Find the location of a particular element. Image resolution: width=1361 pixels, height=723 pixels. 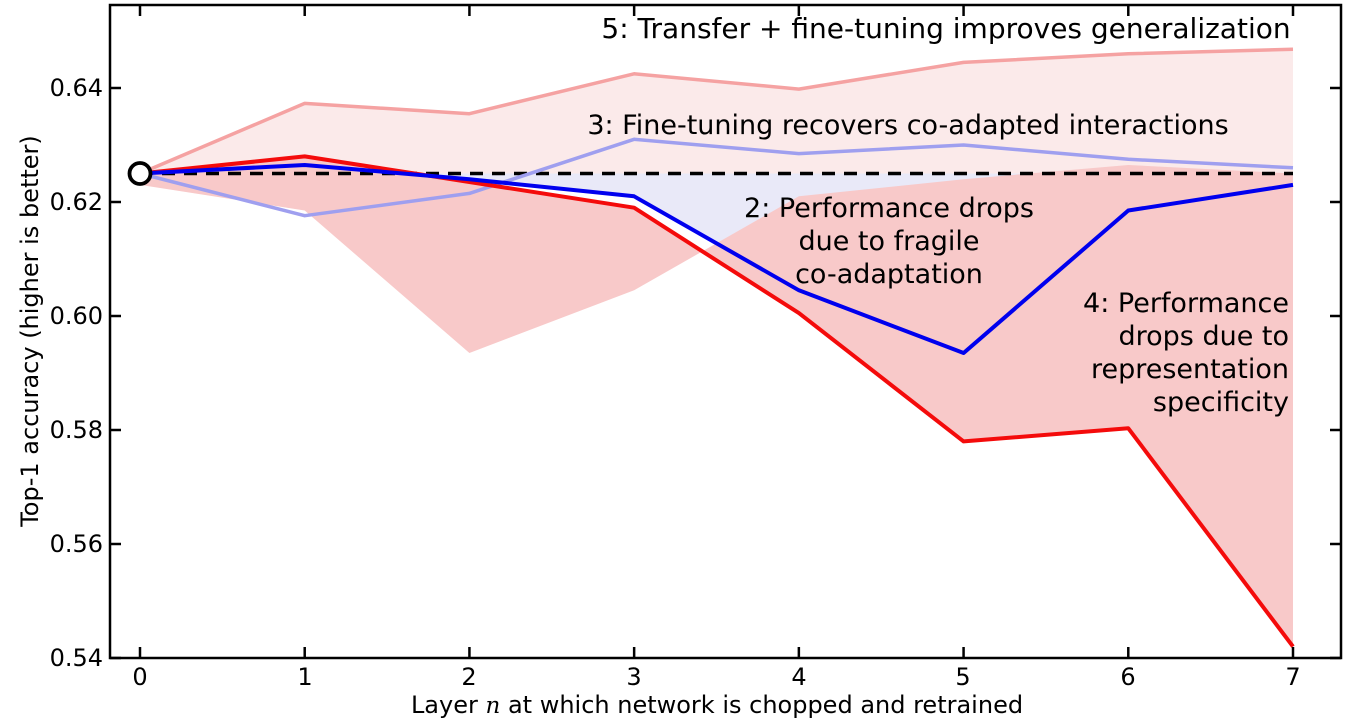

y-tick-label: 0.60 is located at coordinates (76, 316).